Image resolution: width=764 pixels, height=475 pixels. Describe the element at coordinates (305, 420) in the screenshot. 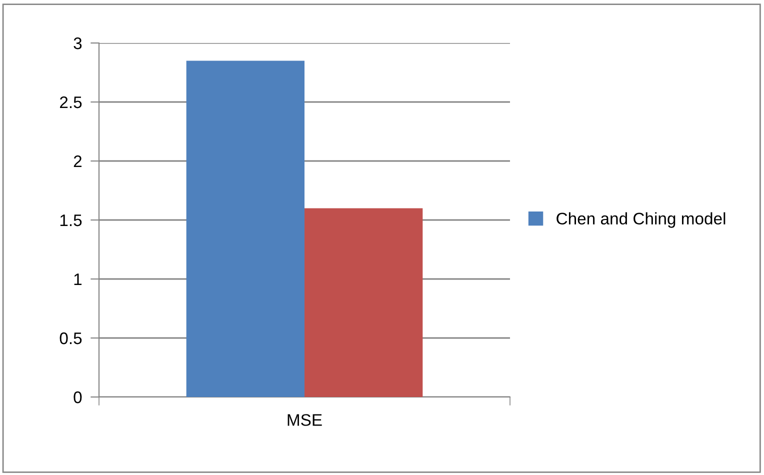

I see `x-tick-label: MSE` at that location.